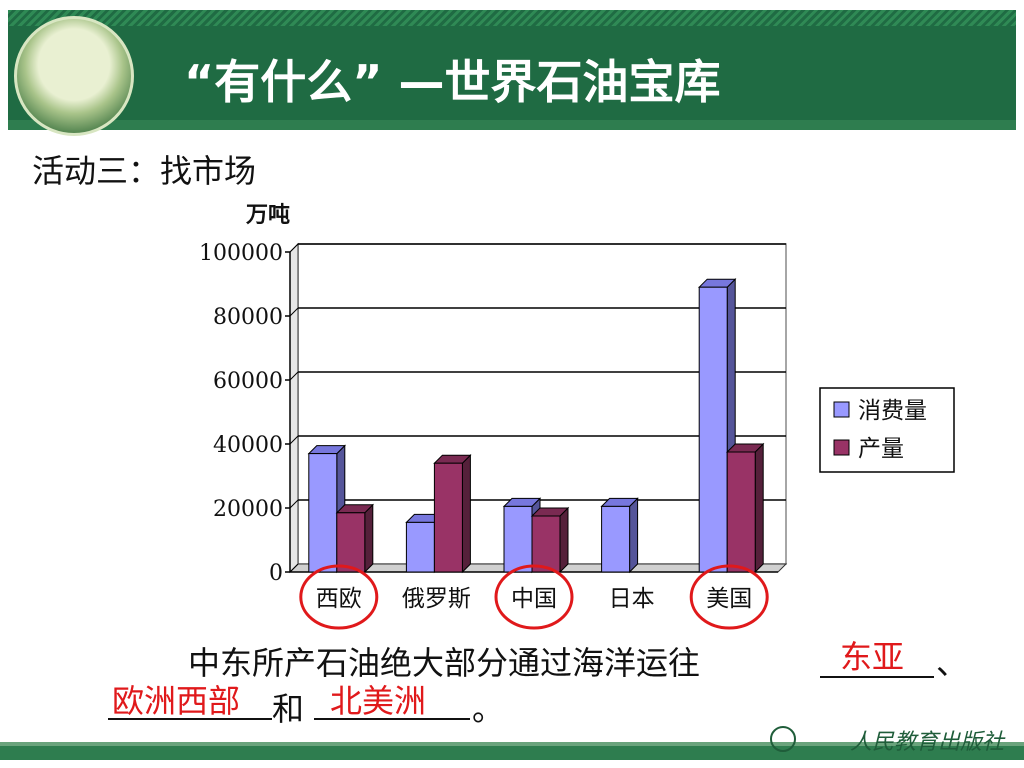  Describe the element at coordinates (512, 125) in the screenshot. I see `header-bottom-band` at that location.